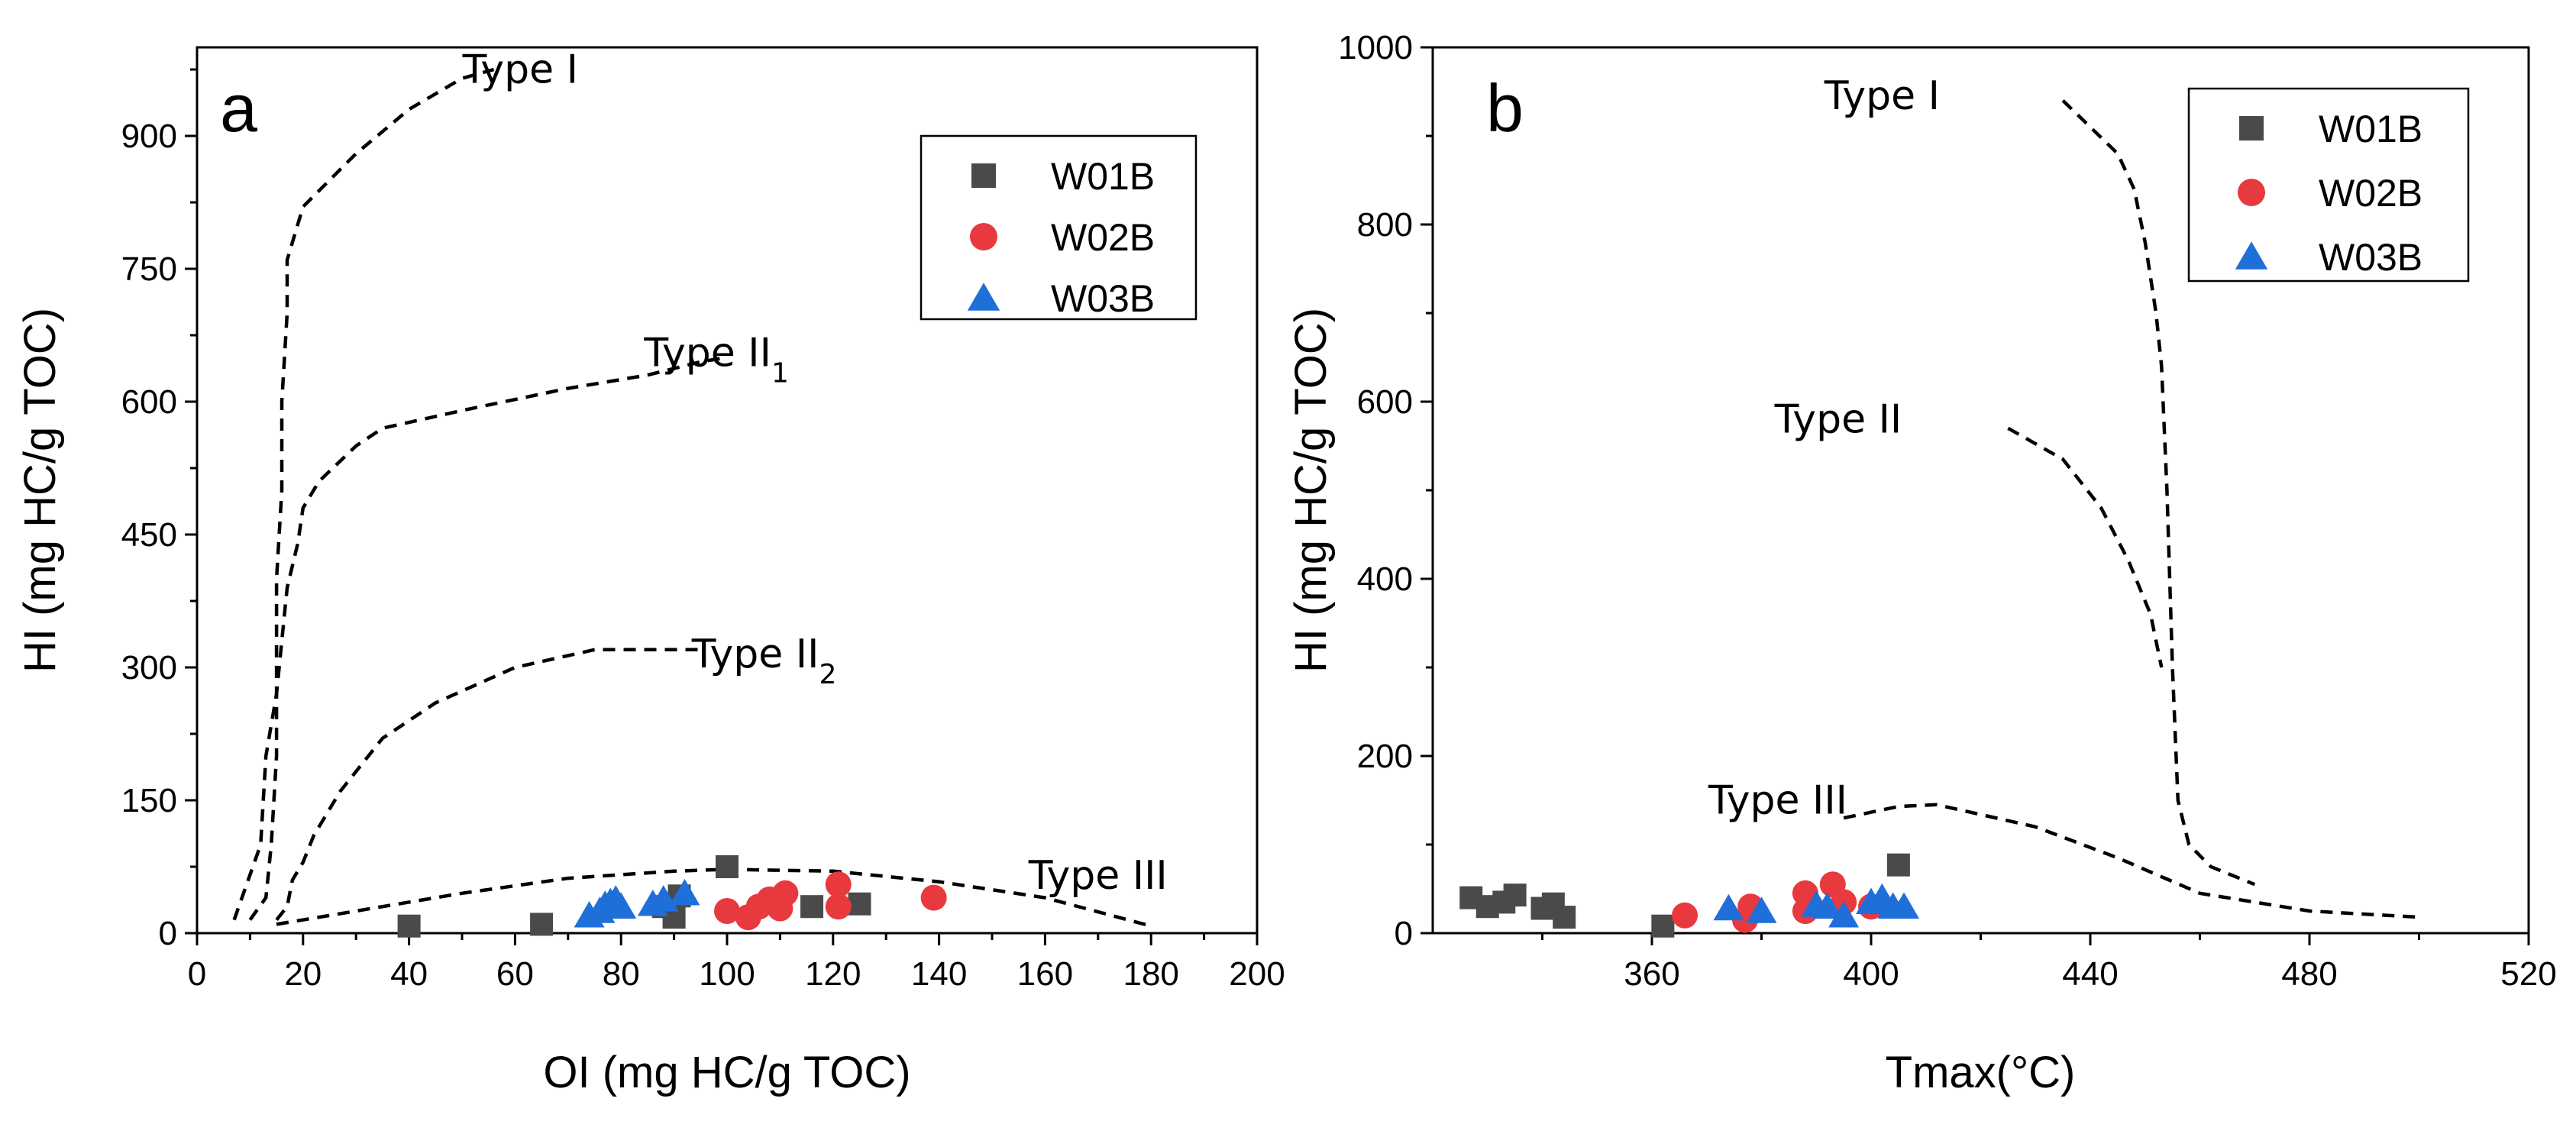 Image resolution: width=2576 pixels, height=1121 pixels. Describe the element at coordinates (1045, 974) in the screenshot. I see `x-tick-label: 160` at that location.